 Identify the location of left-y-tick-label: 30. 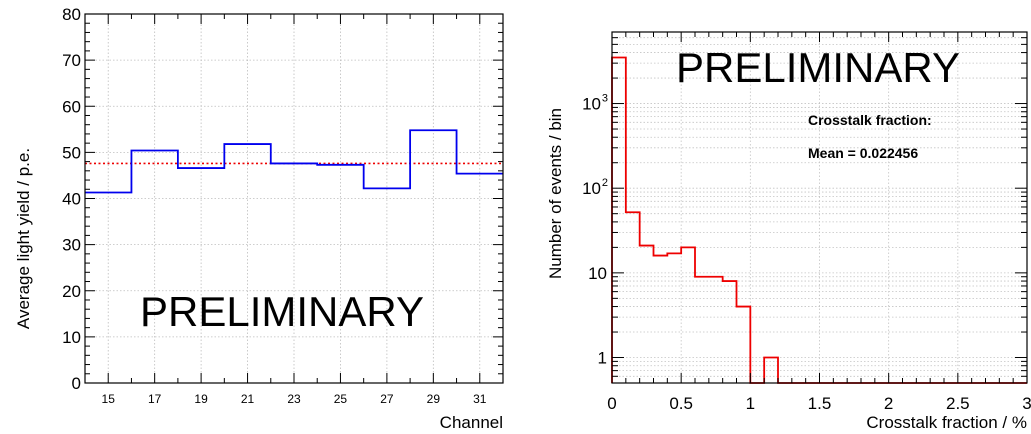
(71, 245).